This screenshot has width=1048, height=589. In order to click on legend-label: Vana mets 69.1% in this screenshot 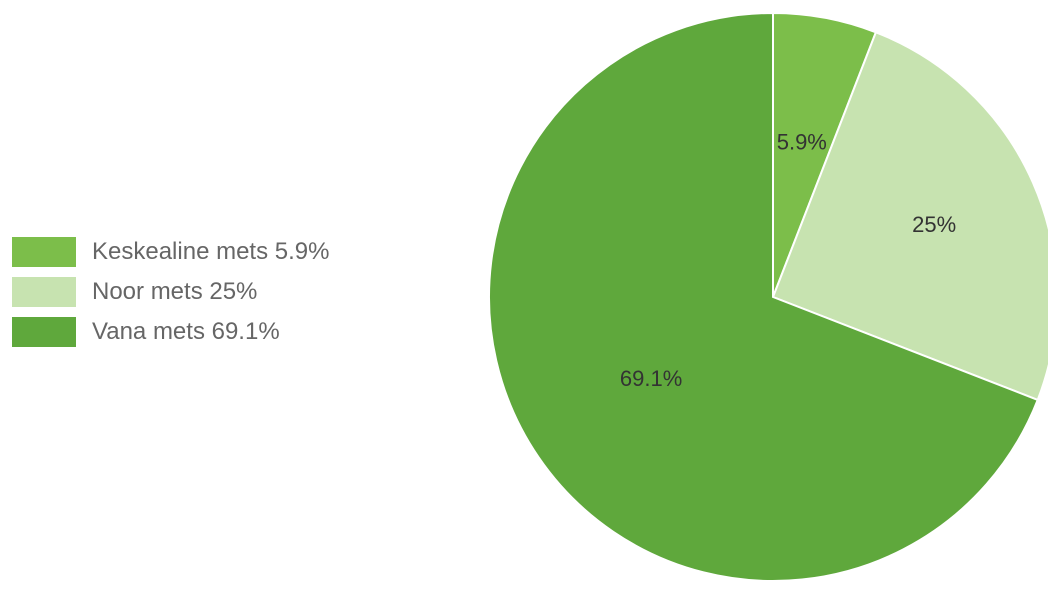, I will do `click(186, 331)`.